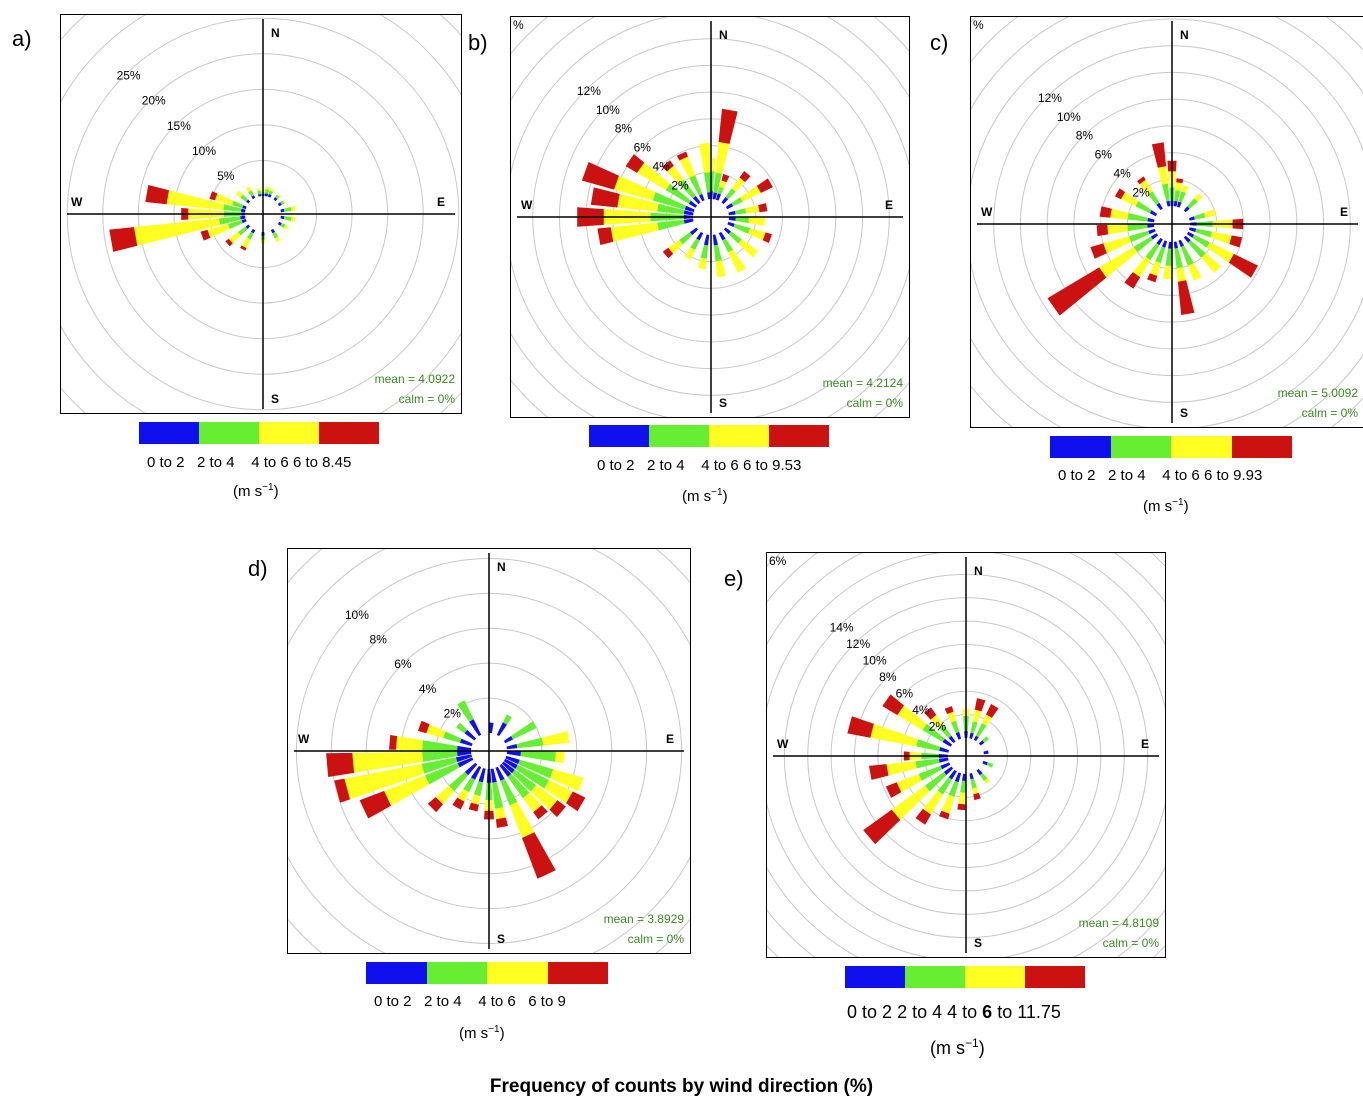 The height and width of the screenshot is (1102, 1363). Describe the element at coordinates (778, 561) in the screenshot. I see `tick-label-corner: 6%` at that location.